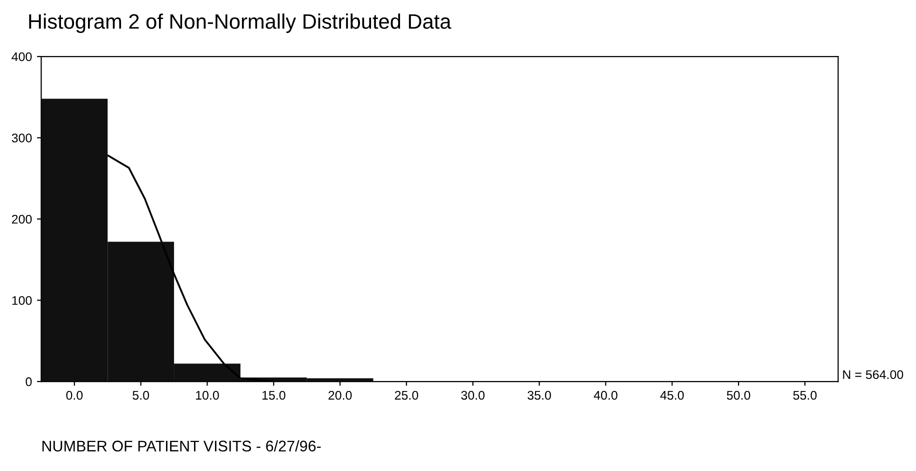 This screenshot has width=916, height=471. What do you see at coordinates (22, 138) in the screenshot?
I see `y-tick-label: 300` at bounding box center [22, 138].